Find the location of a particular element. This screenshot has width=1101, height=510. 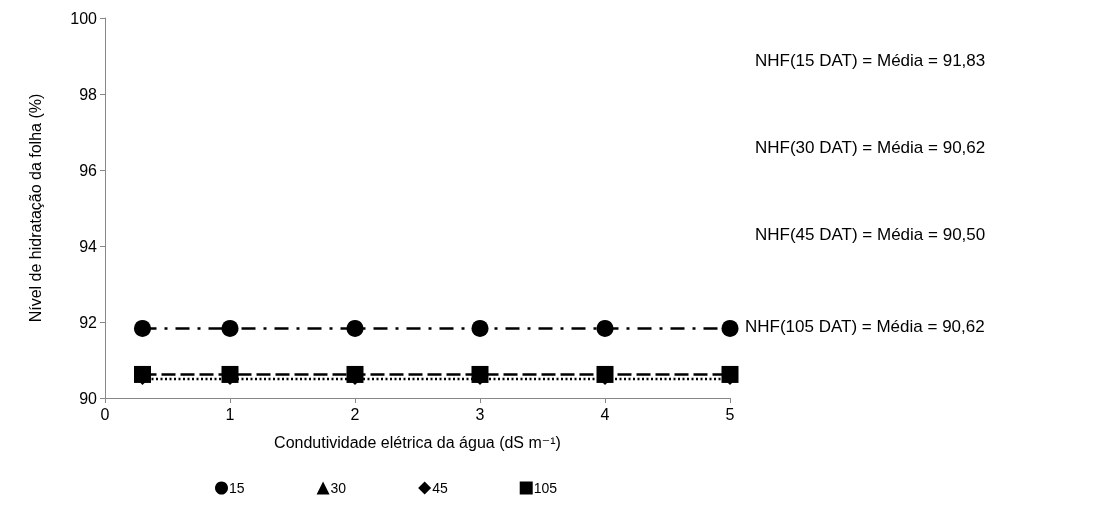

x-tick-label: 0 is located at coordinates (105, 414).